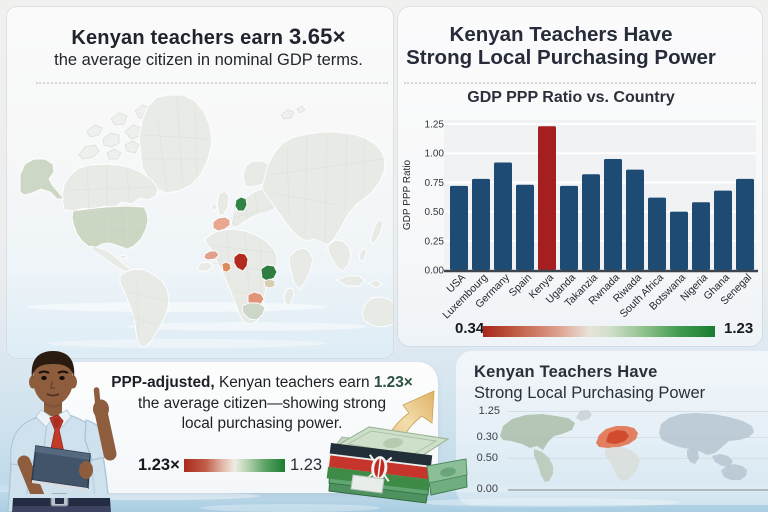  I want to click on svg-text: 0.75, so click(435, 183).